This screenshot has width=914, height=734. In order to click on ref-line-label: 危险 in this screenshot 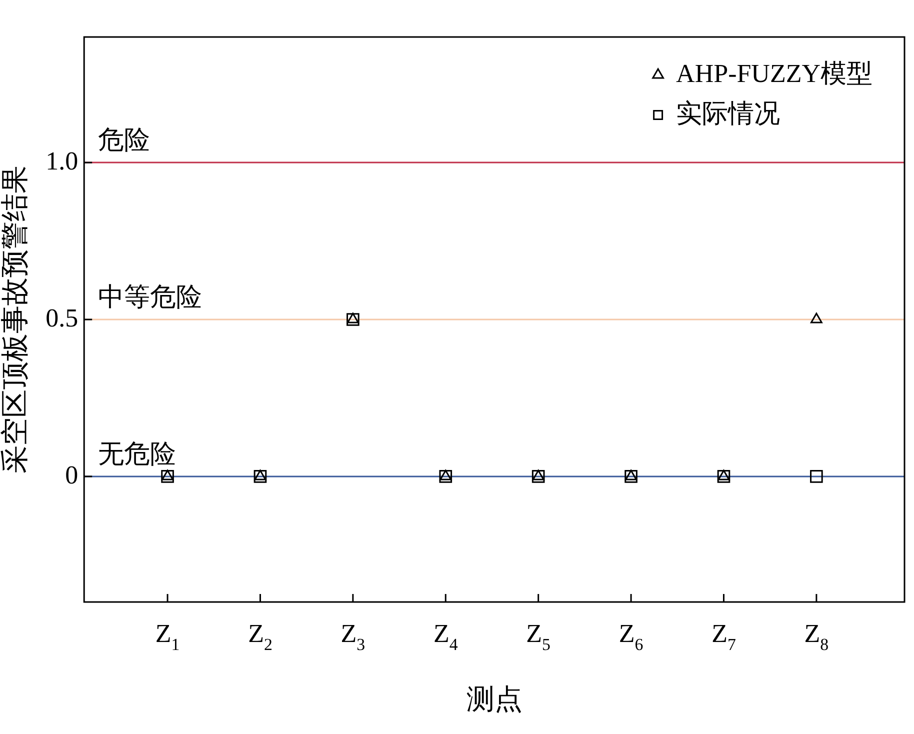, I will do `click(124, 139)`.